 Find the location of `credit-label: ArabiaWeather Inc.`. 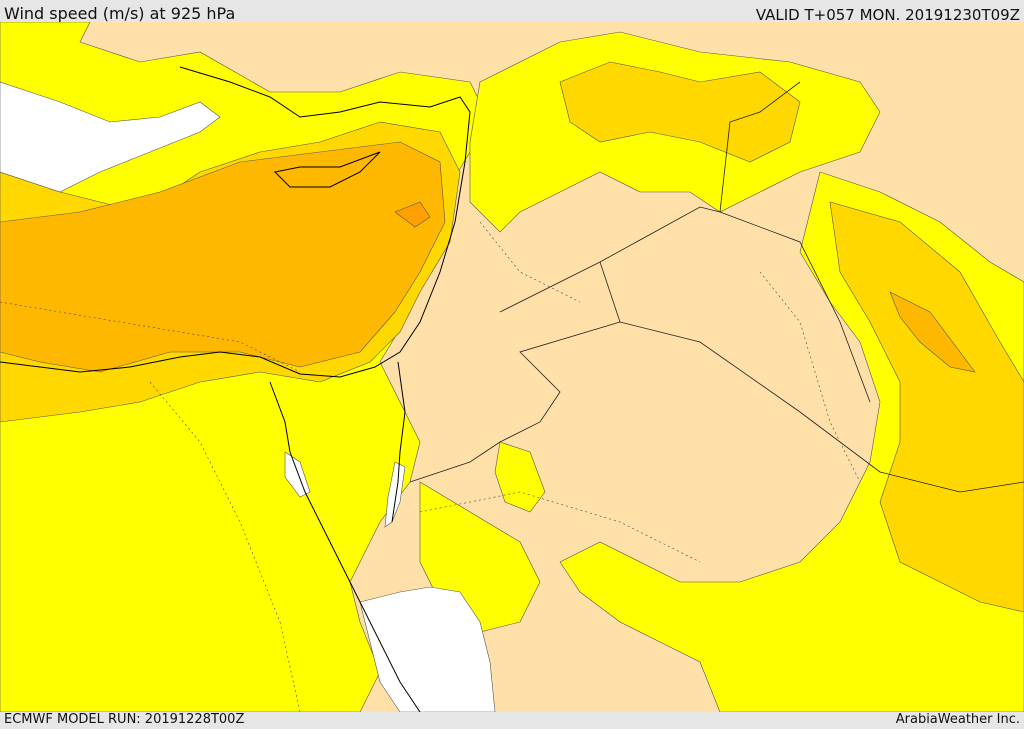

credit-label: ArabiaWeather Inc. is located at coordinates (957, 719).